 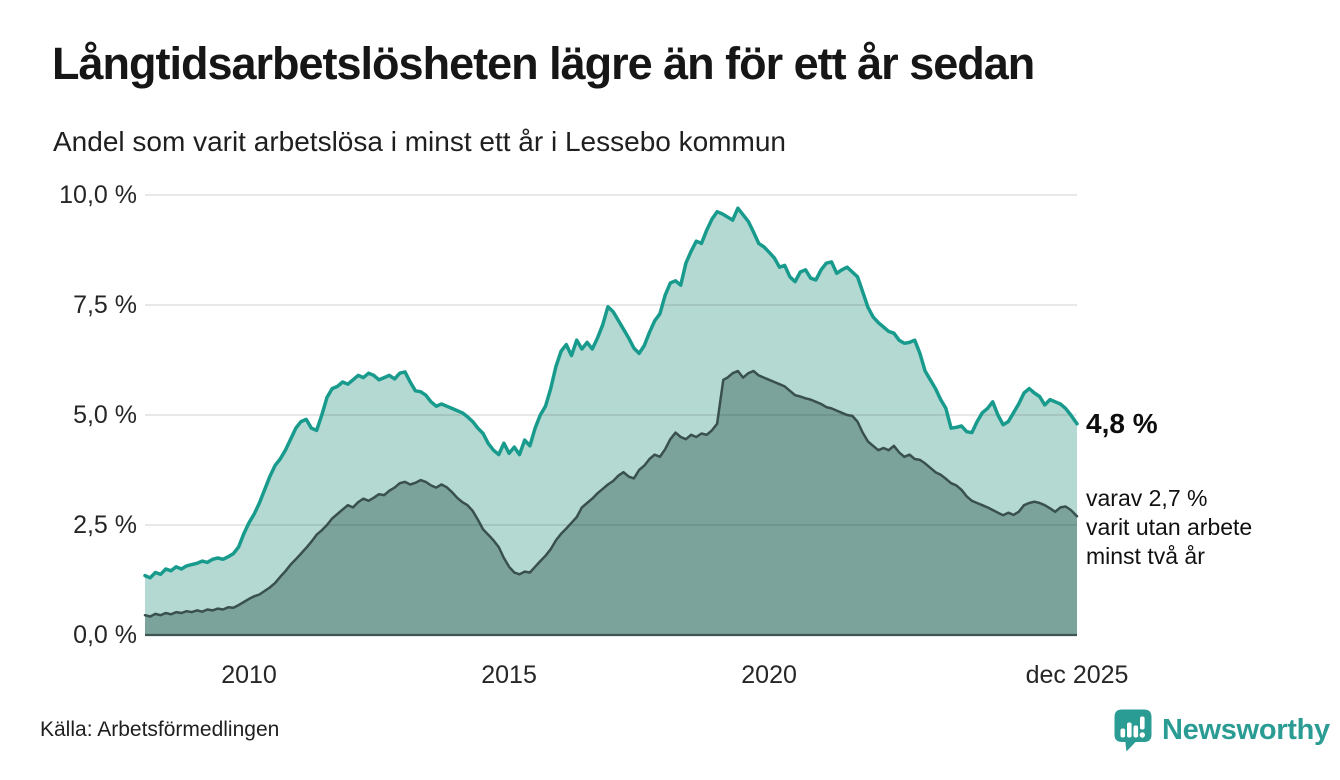 What do you see at coordinates (1147, 498) in the screenshot?
I see `note-line: varav 2,7 %` at bounding box center [1147, 498].